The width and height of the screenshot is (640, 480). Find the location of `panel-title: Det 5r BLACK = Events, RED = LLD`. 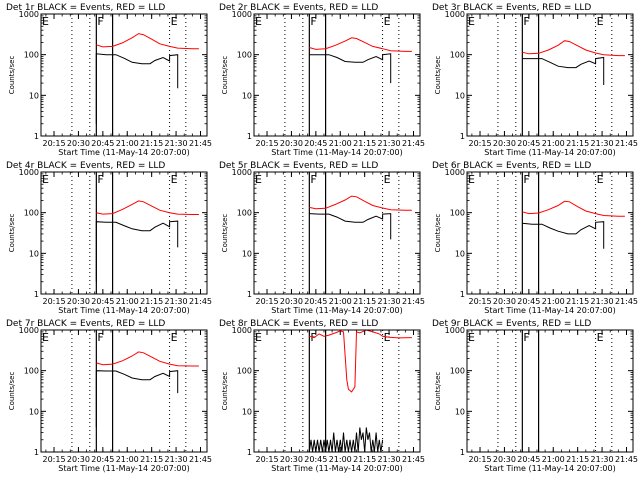

panel-title: Det 5r BLACK = Events, RED = LLD is located at coordinates (298, 166).